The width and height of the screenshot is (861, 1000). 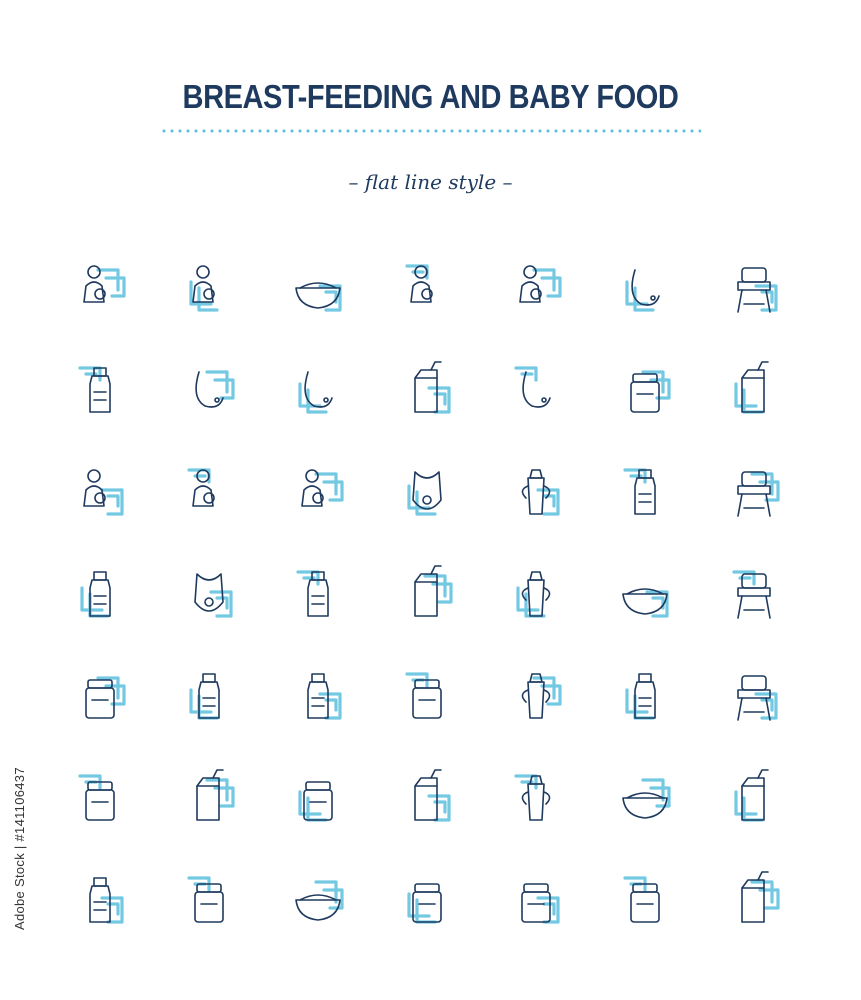 What do you see at coordinates (100, 492) in the screenshot?
I see `baby-bottle-feeding-icon` at bounding box center [100, 492].